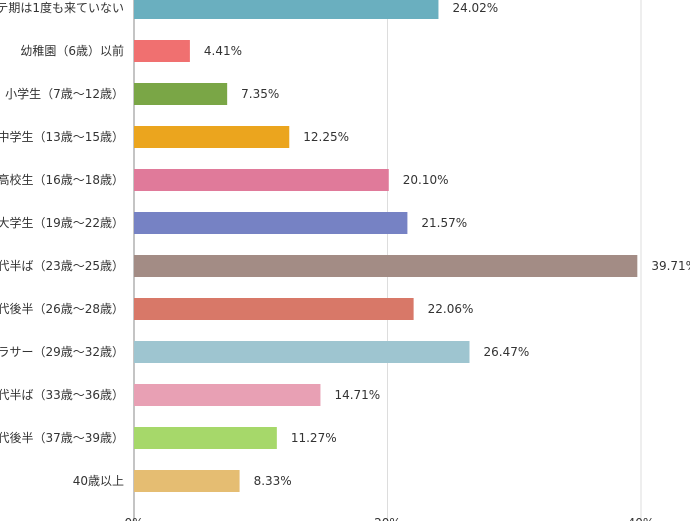  What do you see at coordinates (62, 438) in the screenshot?
I see `category-label: 代後半（37歳〜39歳）` at bounding box center [62, 438].